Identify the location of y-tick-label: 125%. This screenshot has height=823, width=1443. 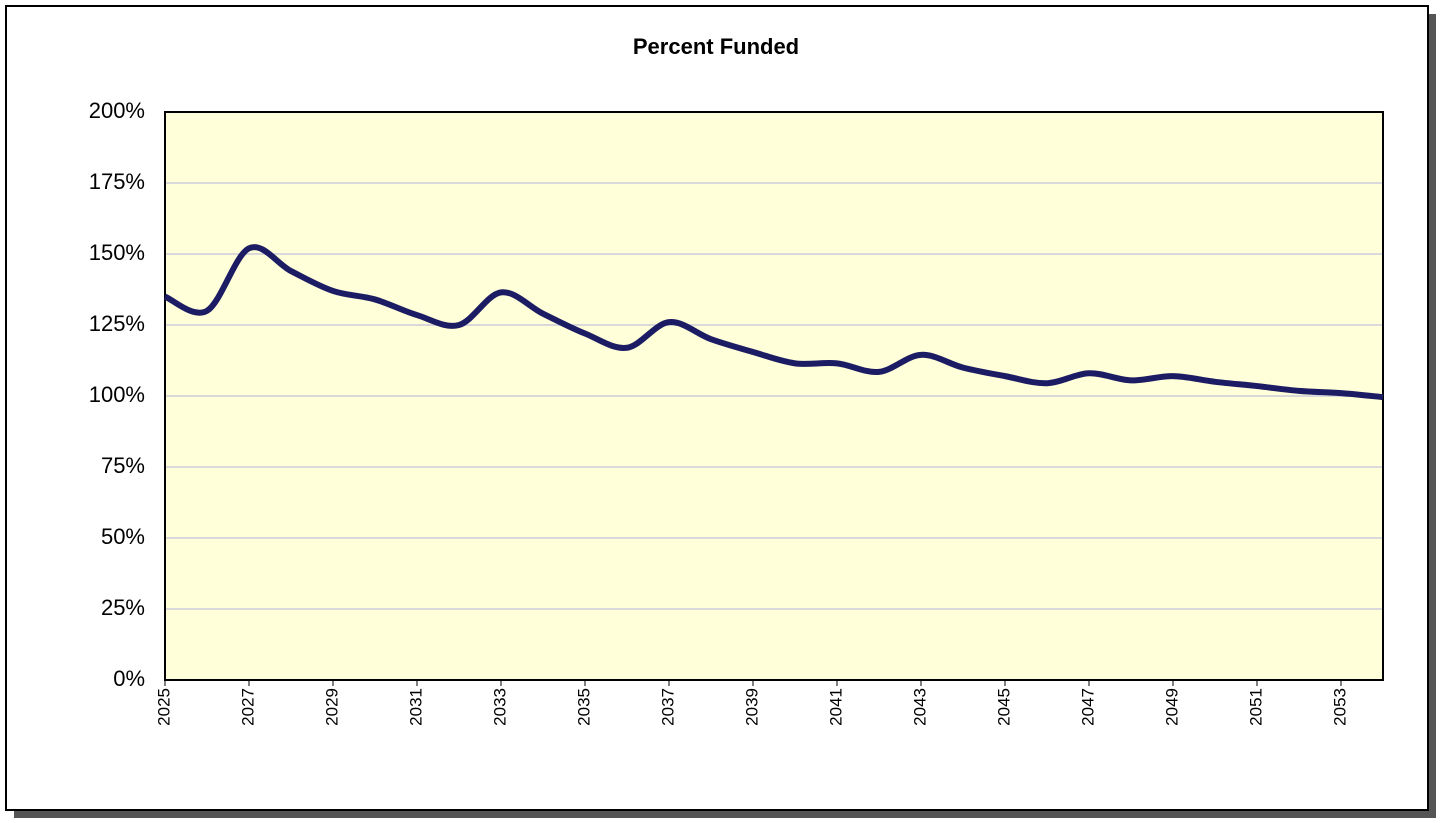
(117, 323).